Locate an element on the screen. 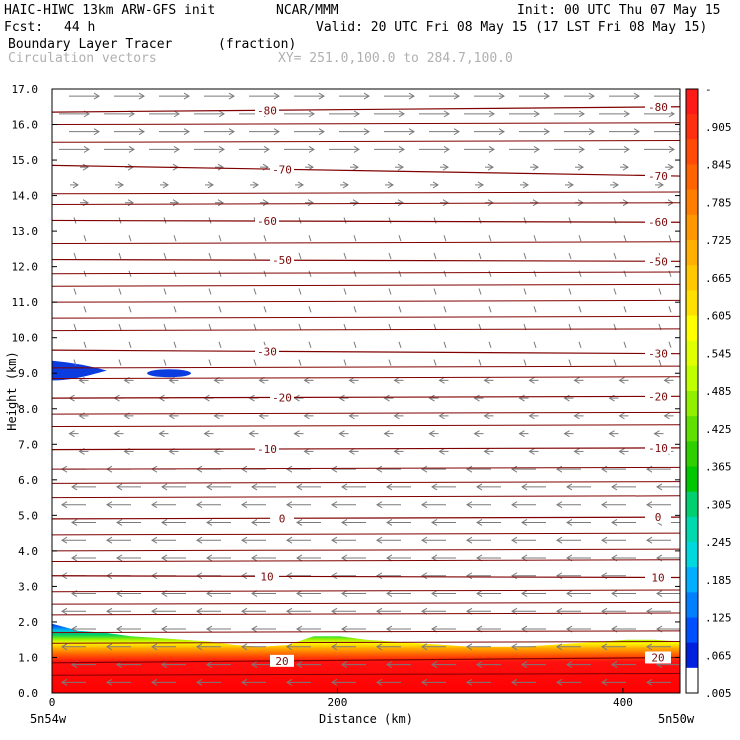 The image size is (740, 740). y-tick-label: 14.0 is located at coordinates (25, 196).